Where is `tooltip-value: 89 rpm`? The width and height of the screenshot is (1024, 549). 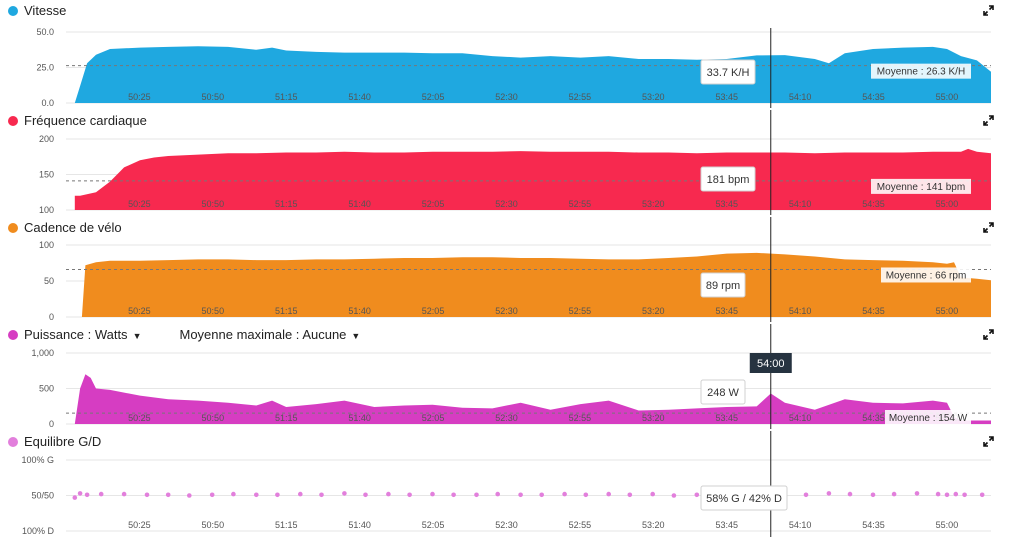 tooltip-value: 89 rpm is located at coordinates (723, 286).